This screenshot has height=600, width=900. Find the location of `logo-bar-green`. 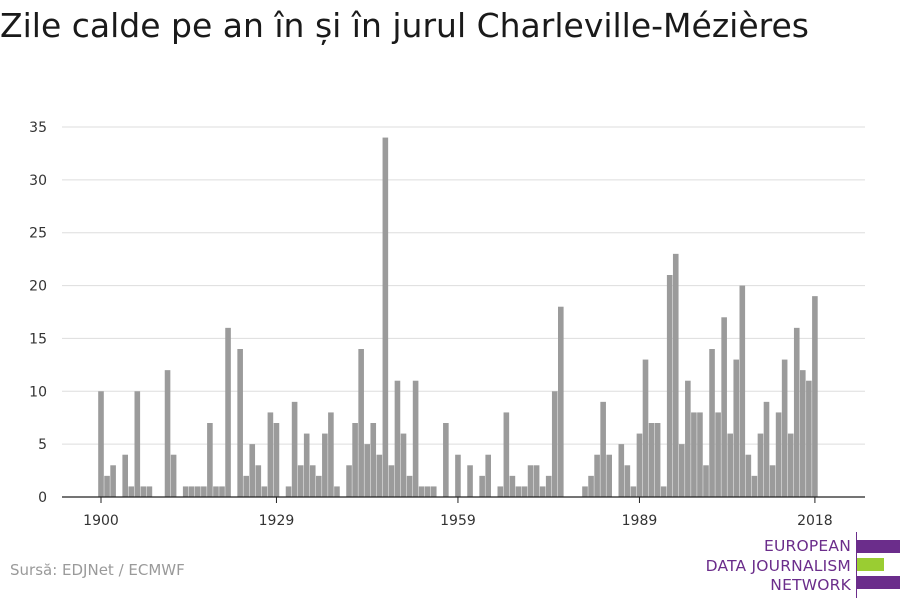

logo-bar-green is located at coordinates (870, 564).